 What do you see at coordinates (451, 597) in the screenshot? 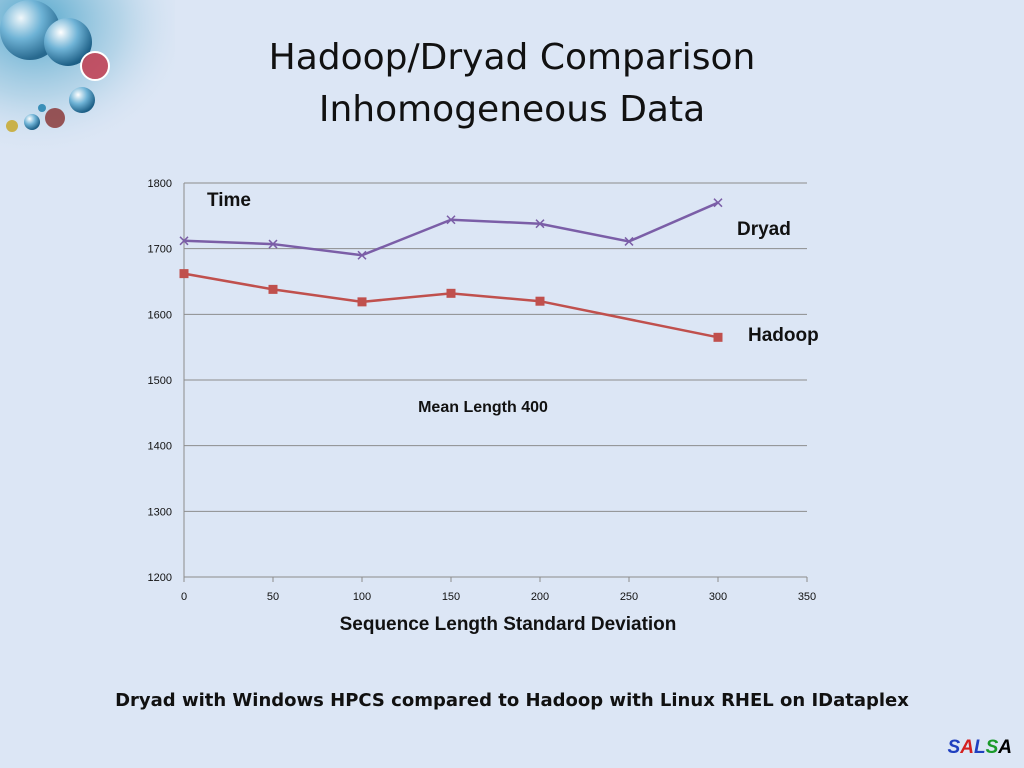
I see `x-tick-label-150: 150` at bounding box center [451, 597].